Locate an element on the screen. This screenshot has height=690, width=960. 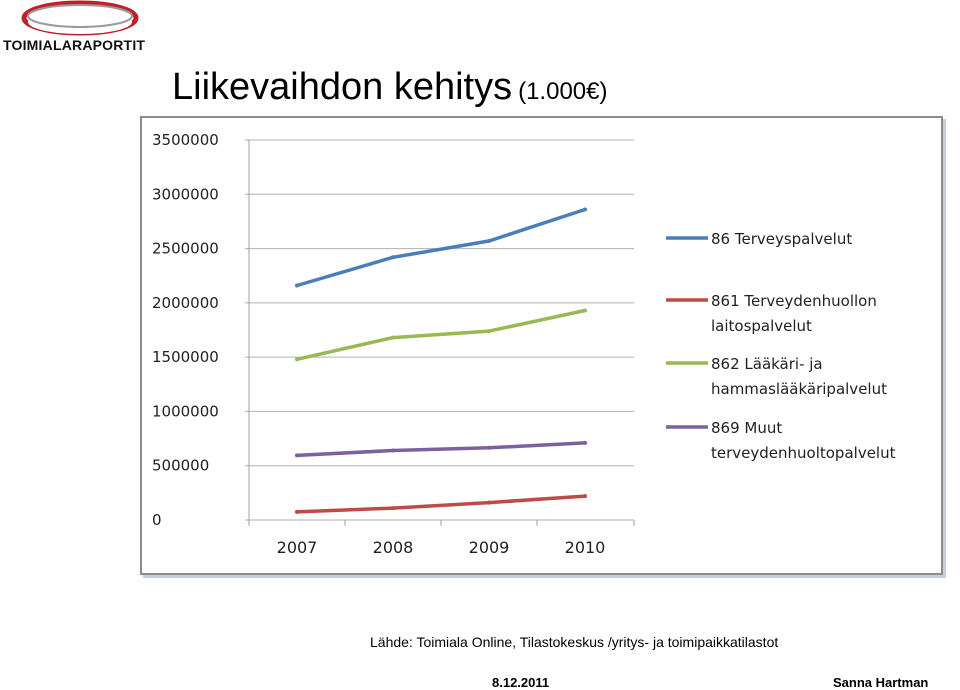
footer-author: Sanna Hartman is located at coordinates (881, 682).